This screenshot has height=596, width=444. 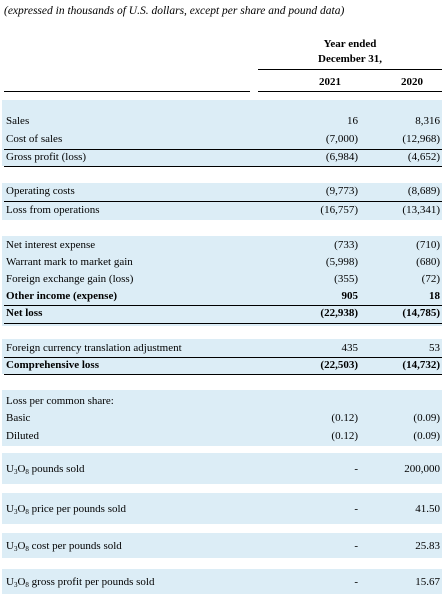 I want to click on value-2021: 435, so click(x=350, y=348).